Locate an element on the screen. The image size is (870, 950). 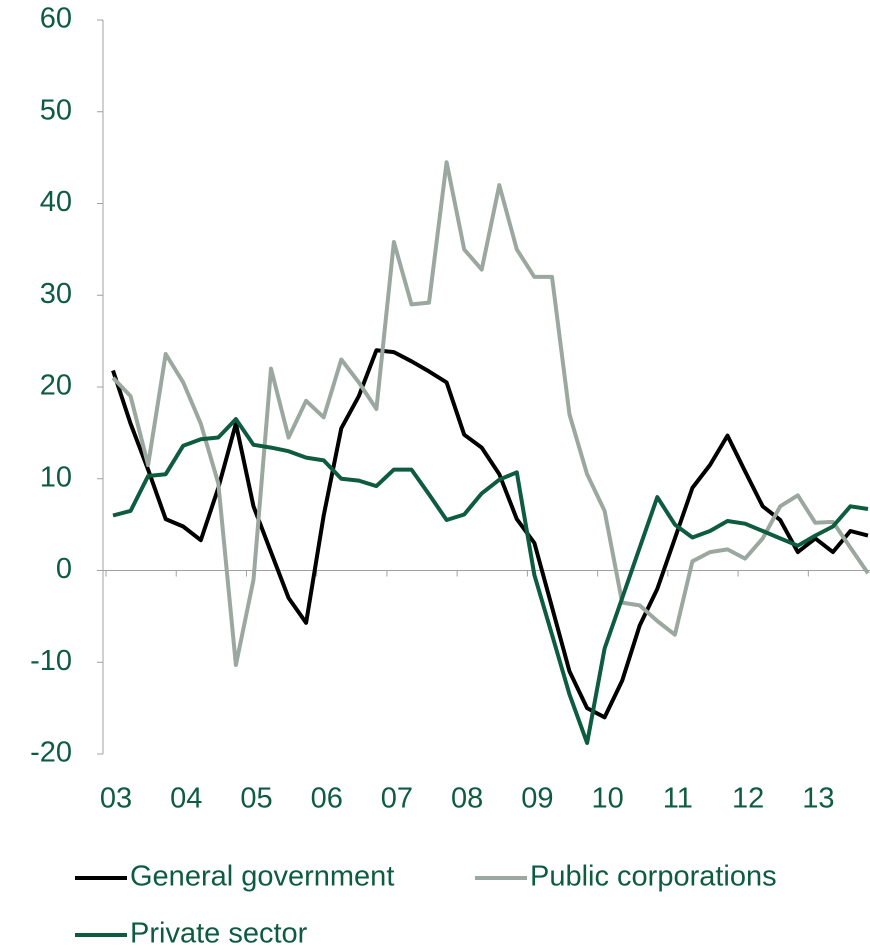
x-tick-label: 06 is located at coordinates (327, 799).